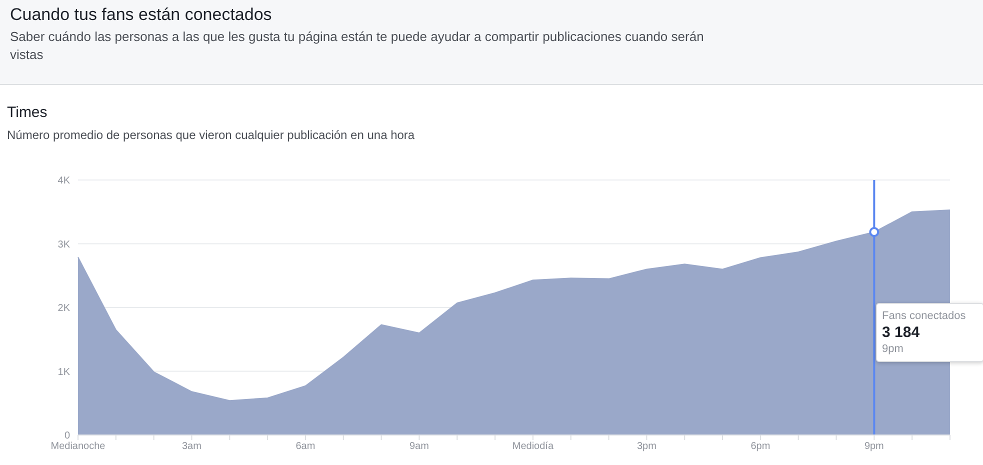 This screenshot has width=983, height=465. I want to click on text: Número promedio de personas que vieron cualquier publicación en una hora, so click(211, 135).